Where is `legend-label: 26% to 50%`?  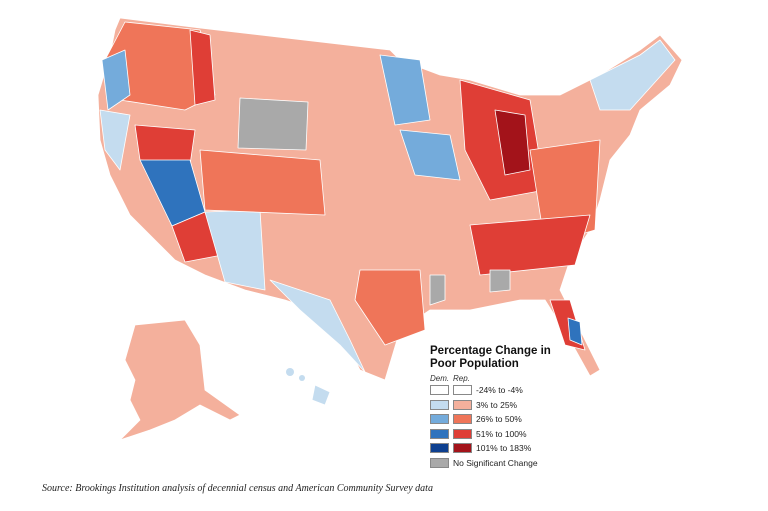
legend-label: 26% to 50% is located at coordinates (499, 419).